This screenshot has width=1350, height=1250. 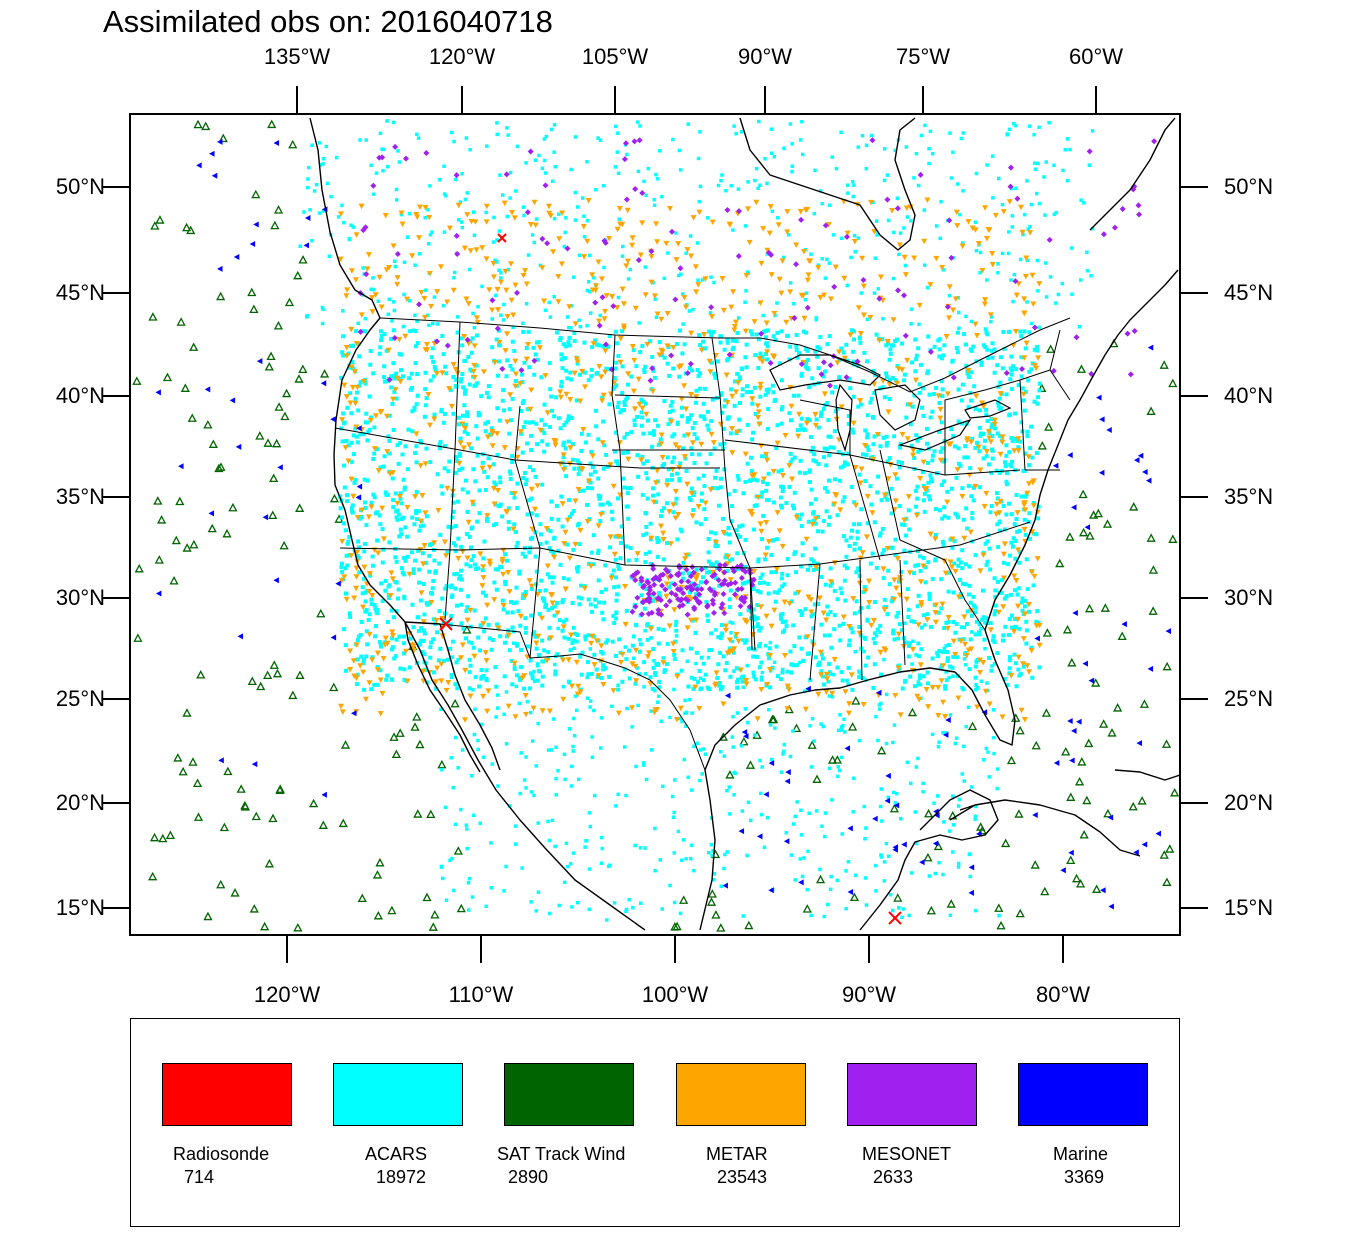 What do you see at coordinates (187, 547) in the screenshot?
I see `sat-wind-marker` at bounding box center [187, 547].